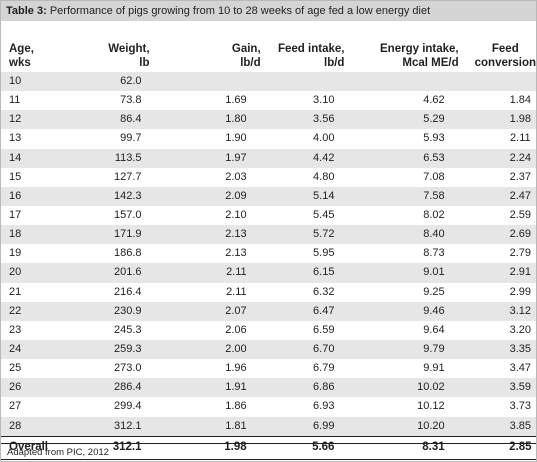 This screenshot has height=462, width=537. Describe the element at coordinates (520, 329) in the screenshot. I see `cell-feed-conversion: 3.20` at that location.